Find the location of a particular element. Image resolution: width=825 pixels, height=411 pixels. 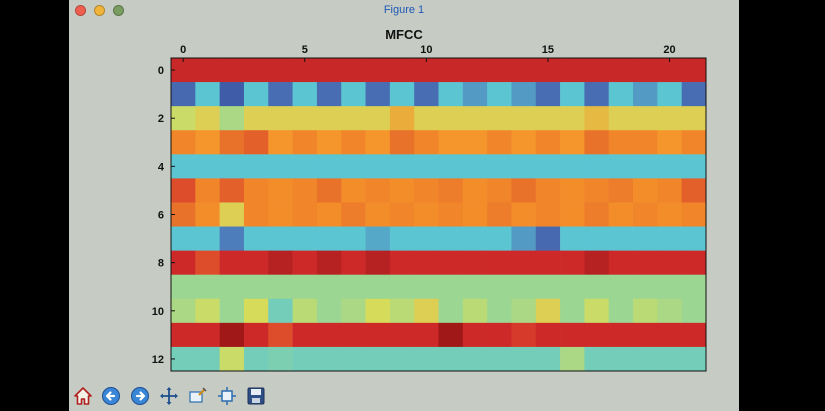

y-tick-label: 4 is located at coordinates (161, 167).